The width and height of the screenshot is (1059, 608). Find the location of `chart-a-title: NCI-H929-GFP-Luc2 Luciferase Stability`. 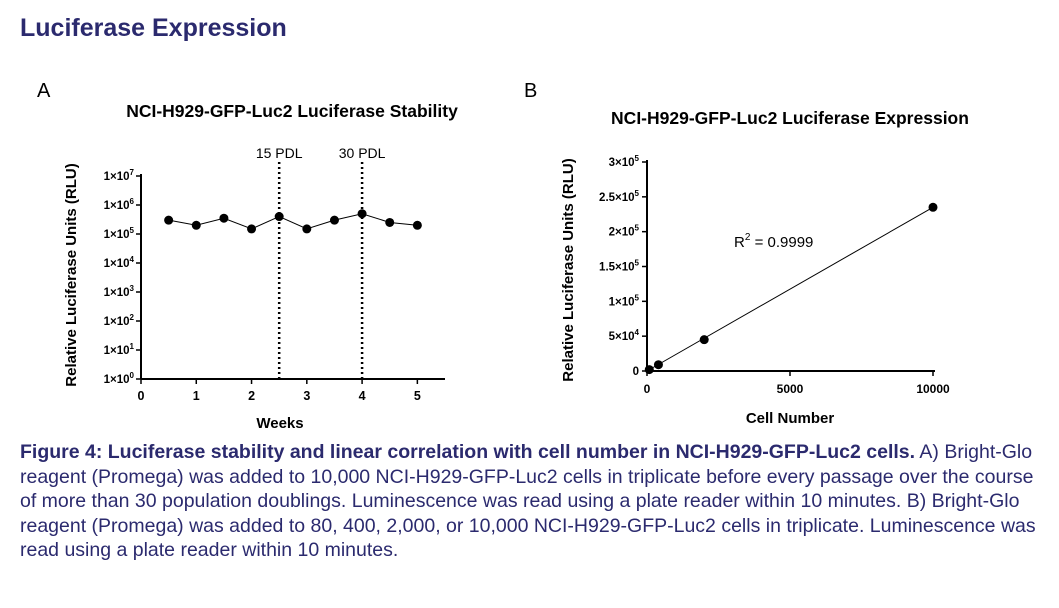

chart-a-title: NCI-H929-GFP-Luc2 Luciferase Stability is located at coordinates (292, 111).